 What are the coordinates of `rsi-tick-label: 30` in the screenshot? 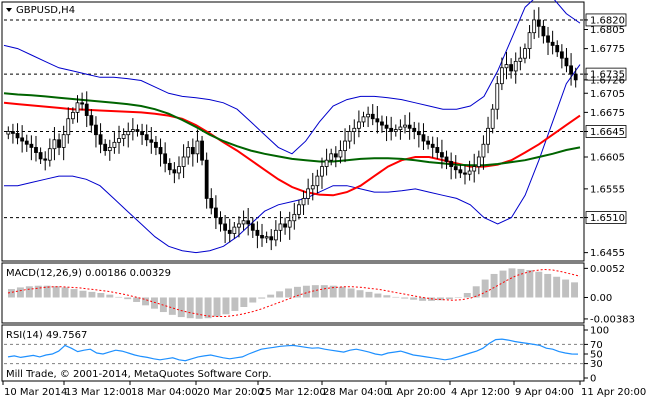 It's located at (596, 364).